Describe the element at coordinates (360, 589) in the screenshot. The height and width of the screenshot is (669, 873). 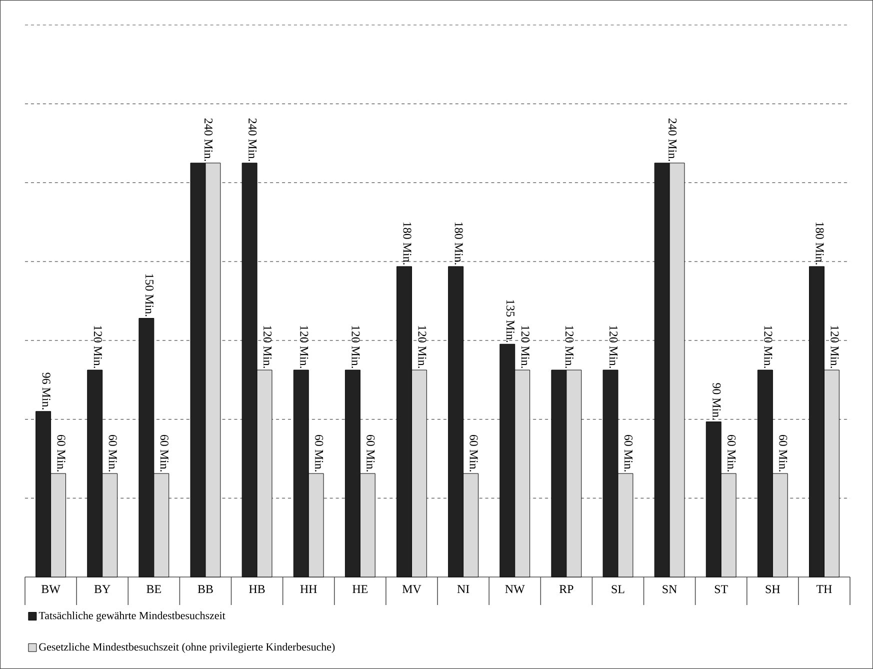
I see `x-tick-label: HE` at that location.